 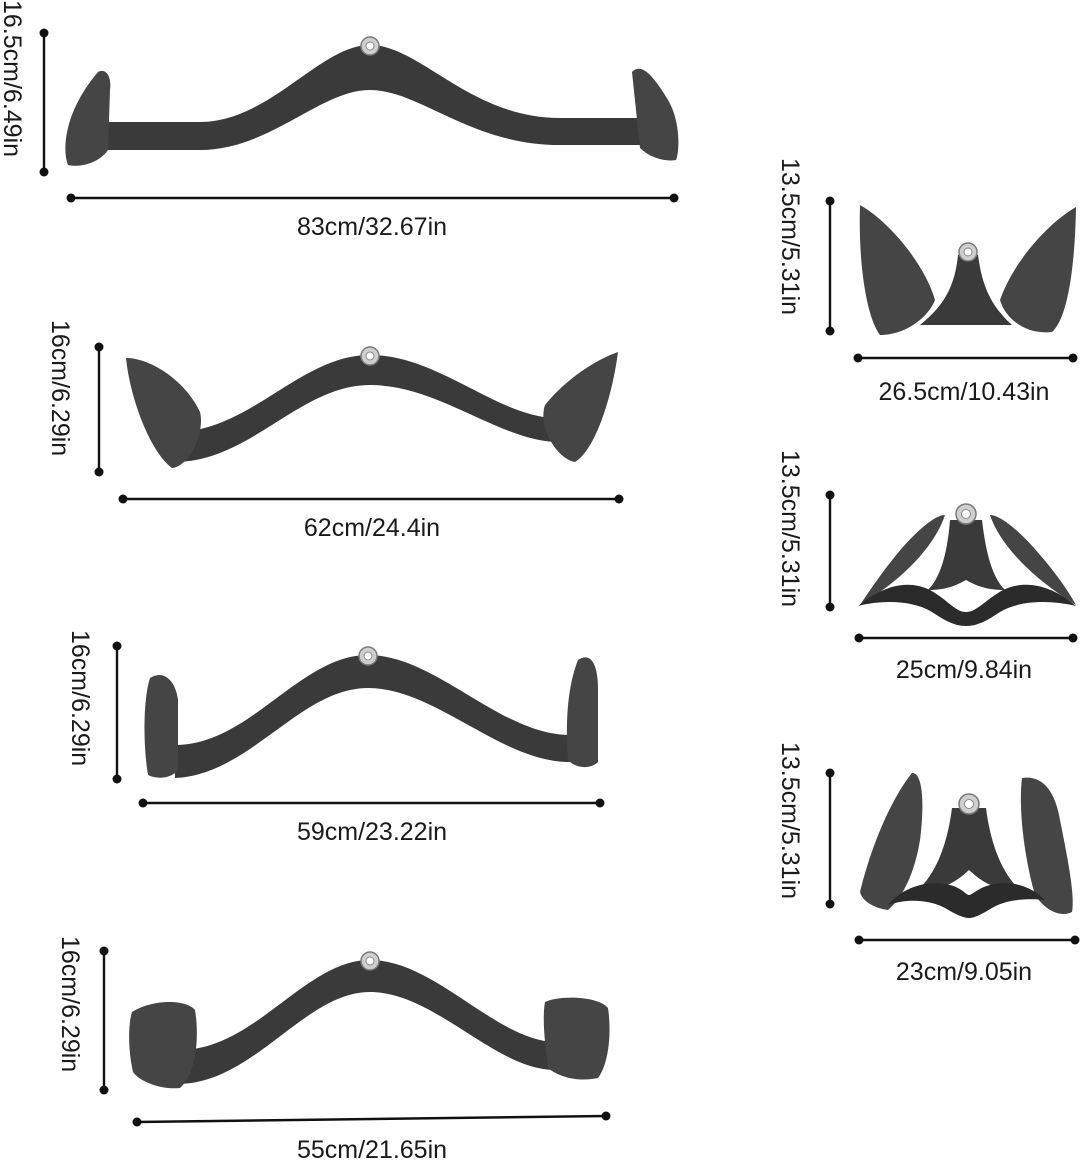 What do you see at coordinates (372, 528) in the screenshot?
I see `handle-2-width-label: 62cm/24.4in` at bounding box center [372, 528].